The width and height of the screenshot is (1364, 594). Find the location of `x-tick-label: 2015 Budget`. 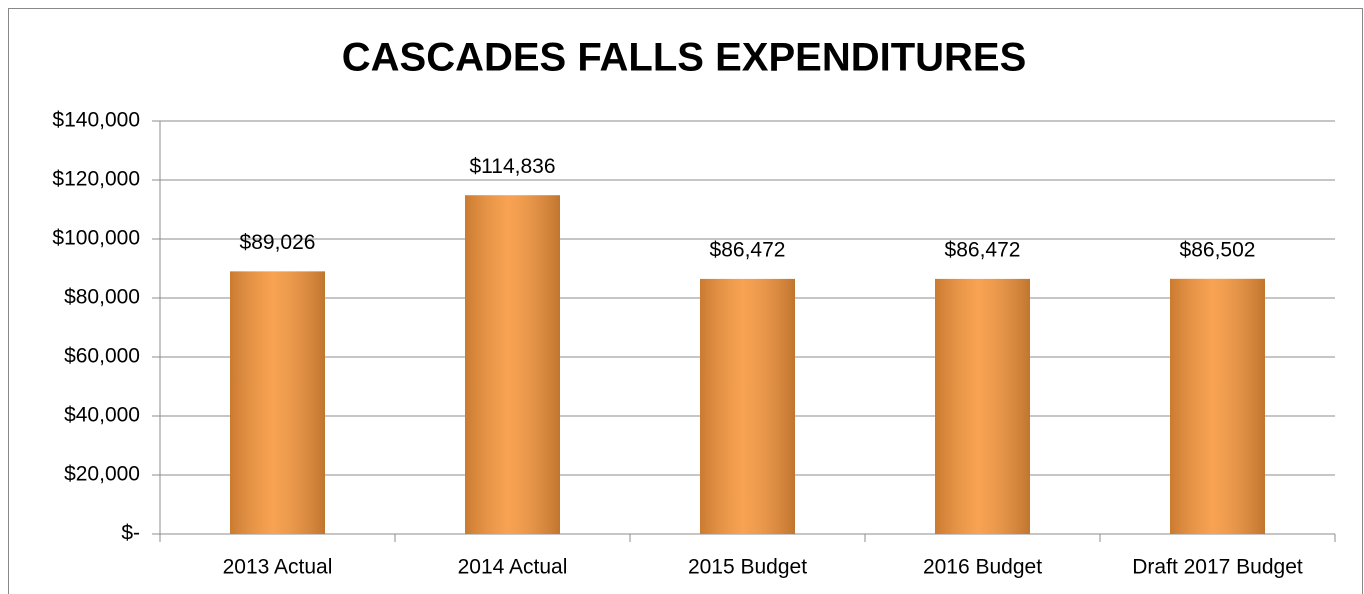

x-tick-label: 2015 Budget is located at coordinates (747, 567).